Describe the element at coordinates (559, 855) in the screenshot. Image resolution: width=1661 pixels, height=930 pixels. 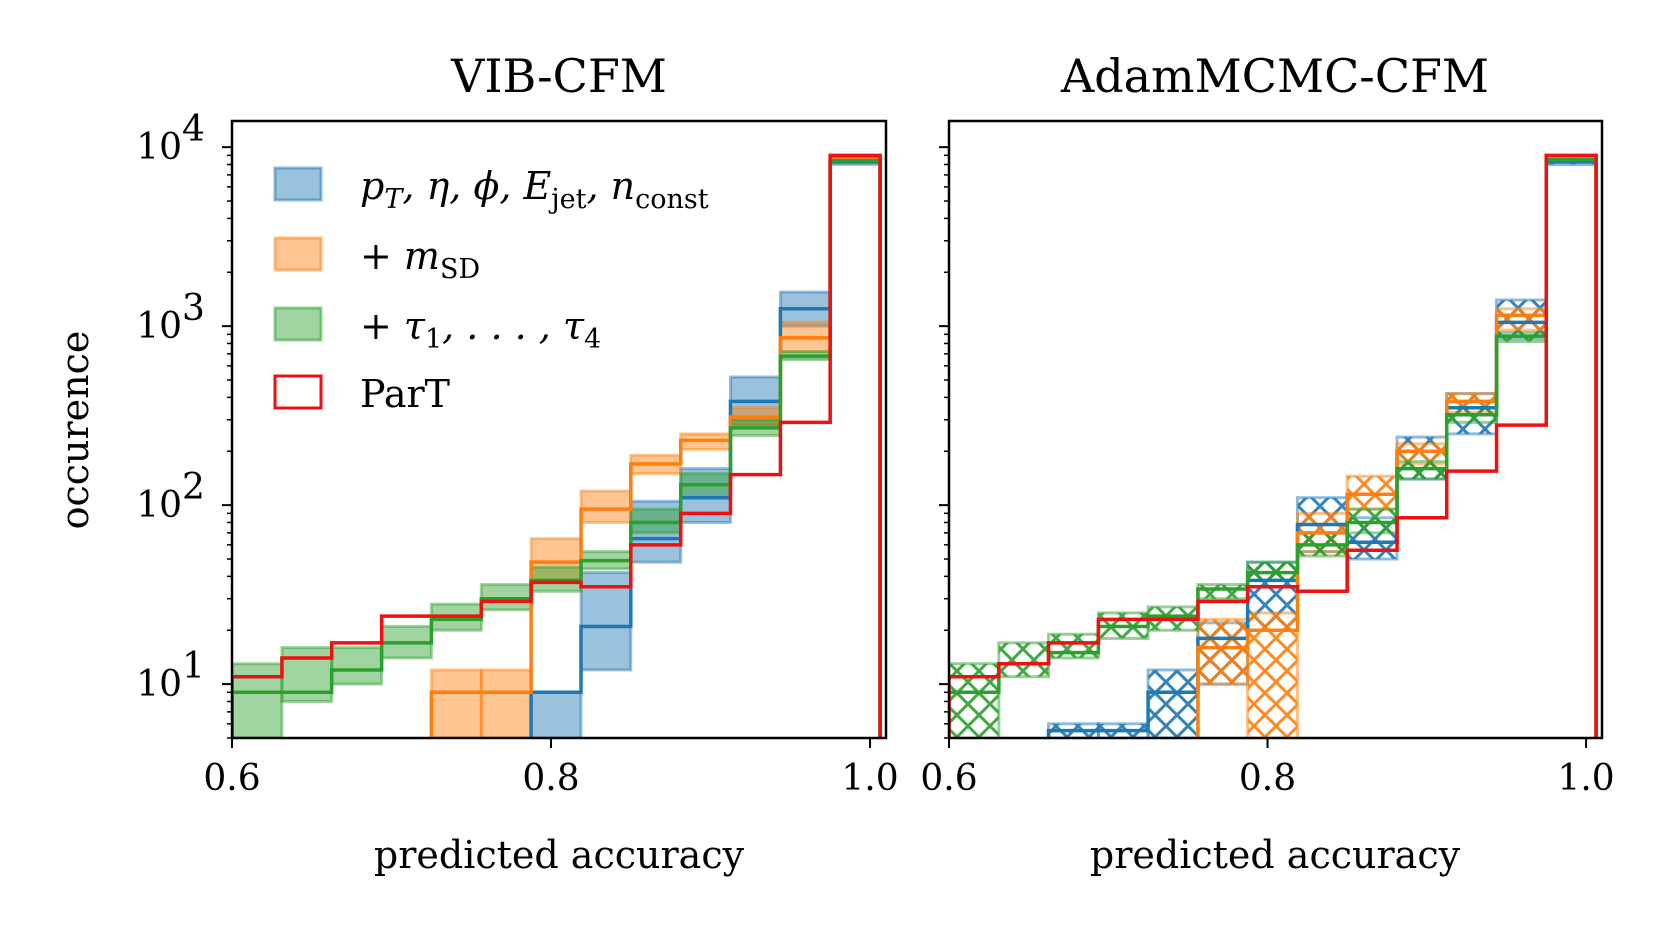
I see `x-axis-label-left: predicted accuracy` at that location.